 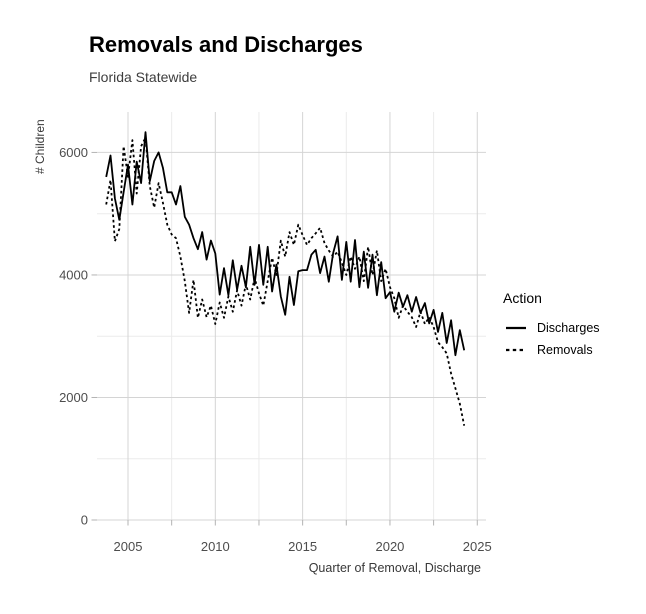 I want to click on solid-line-key-icon, so click(x=516, y=328).